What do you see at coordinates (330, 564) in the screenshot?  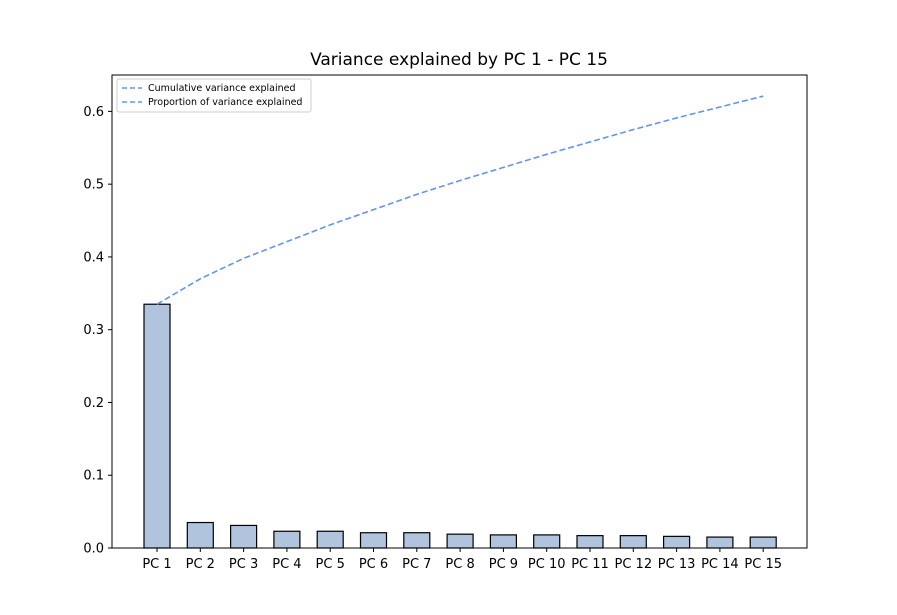 I see `x-tick-label: PC 5` at bounding box center [330, 564].